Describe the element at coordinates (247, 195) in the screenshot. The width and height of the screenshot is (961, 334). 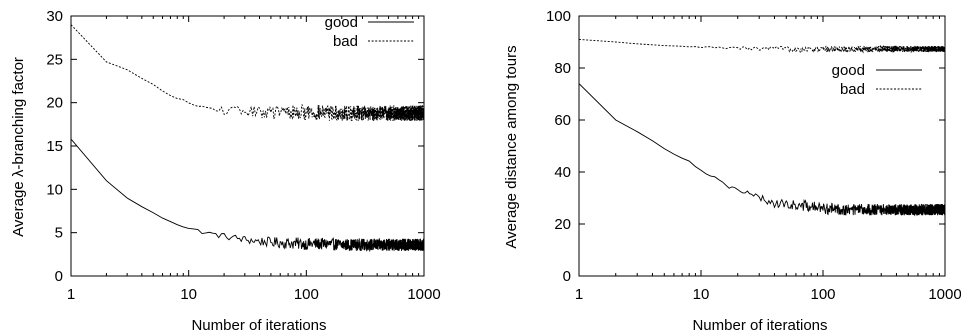
I see `series-line-good` at that location.